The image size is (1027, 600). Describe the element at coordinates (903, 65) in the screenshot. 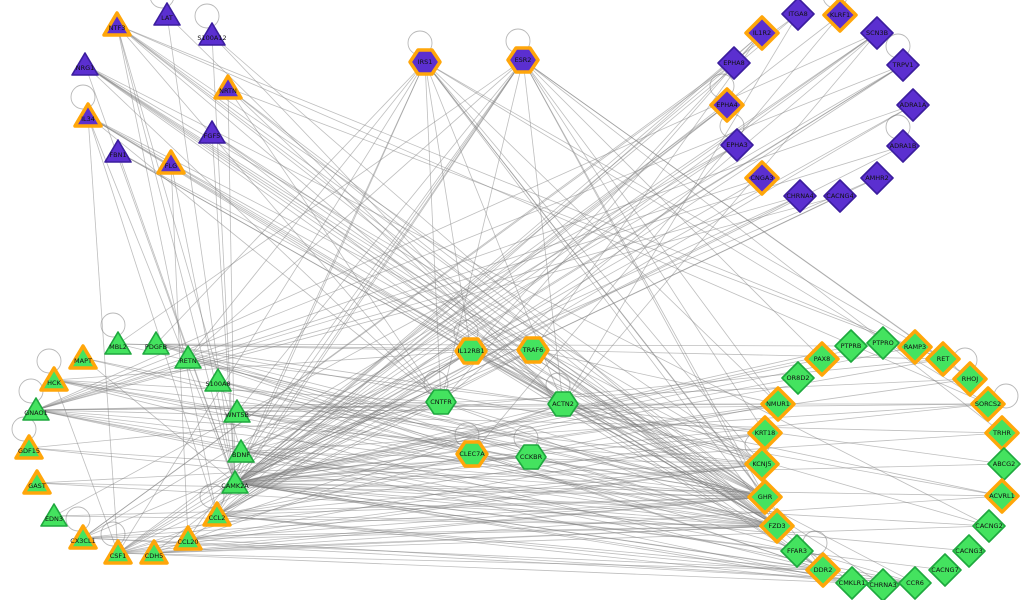

I see `node-TRPV1: TRPV1` at that location.